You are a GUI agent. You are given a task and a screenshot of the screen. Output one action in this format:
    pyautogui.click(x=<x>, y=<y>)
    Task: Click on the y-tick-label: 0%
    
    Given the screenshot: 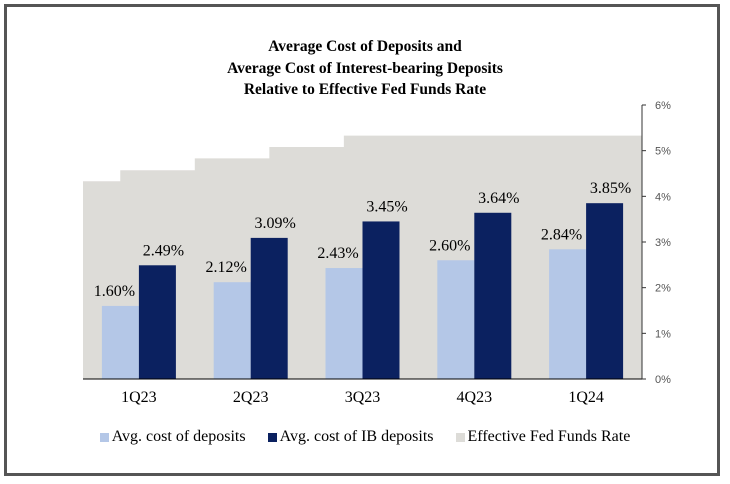 What is the action you would take?
    pyautogui.click(x=663, y=380)
    